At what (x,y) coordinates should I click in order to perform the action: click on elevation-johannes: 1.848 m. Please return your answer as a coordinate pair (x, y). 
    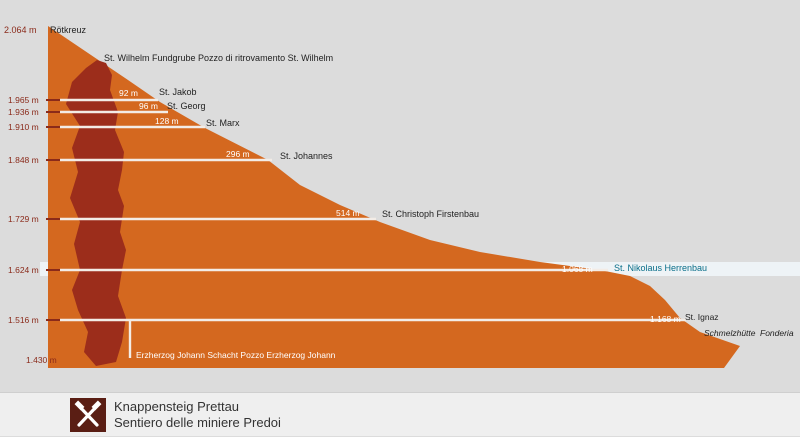
    Looking at the image, I should click on (23, 160).